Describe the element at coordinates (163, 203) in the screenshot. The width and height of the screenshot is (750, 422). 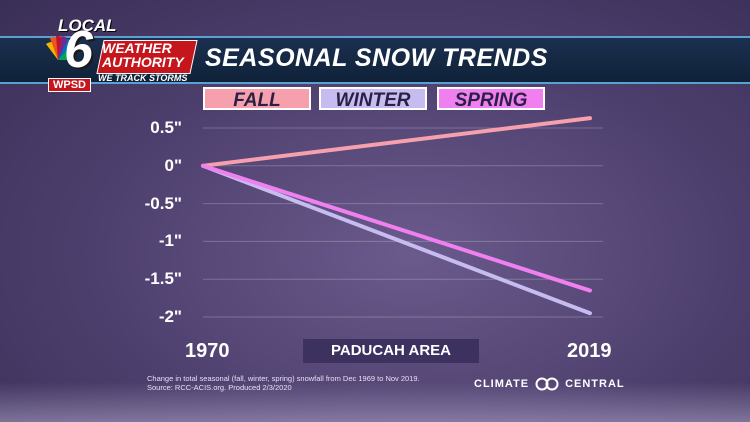
I see `y-tick-label: -0.5"` at that location.